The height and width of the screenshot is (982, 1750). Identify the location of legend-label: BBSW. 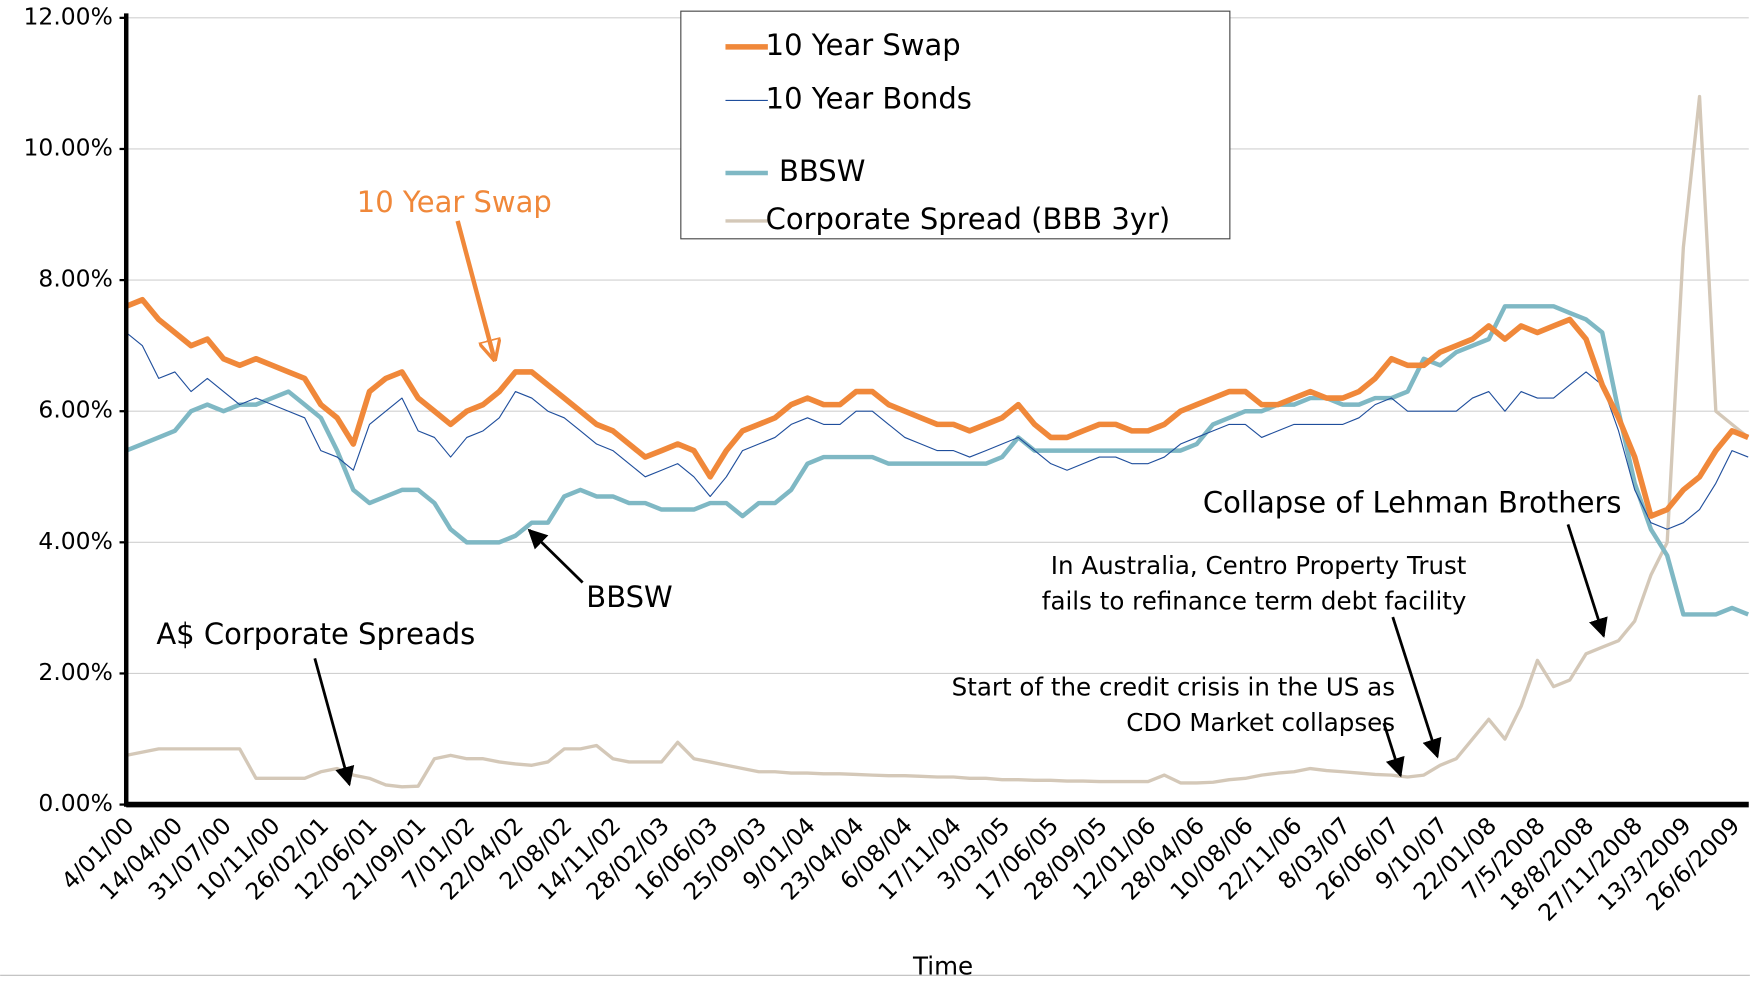
(822, 171).